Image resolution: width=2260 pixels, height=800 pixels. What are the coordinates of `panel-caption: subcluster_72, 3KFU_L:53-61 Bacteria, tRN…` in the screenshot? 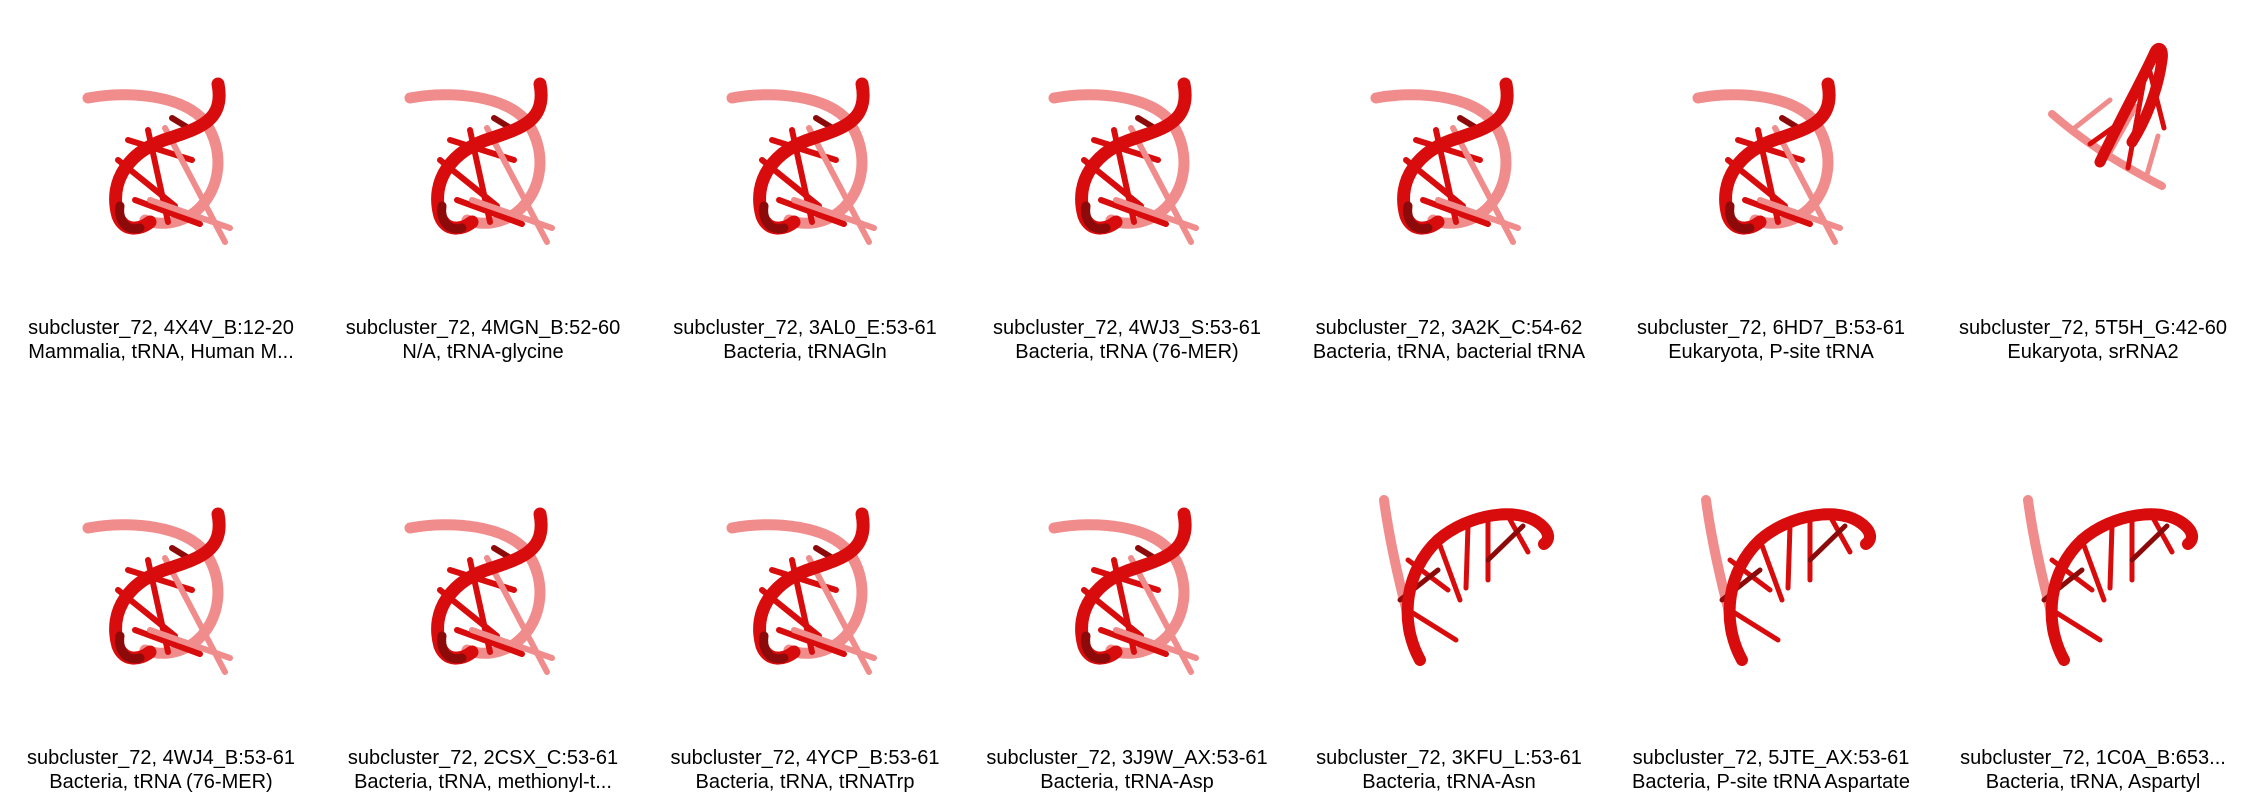 It's located at (1449, 770).